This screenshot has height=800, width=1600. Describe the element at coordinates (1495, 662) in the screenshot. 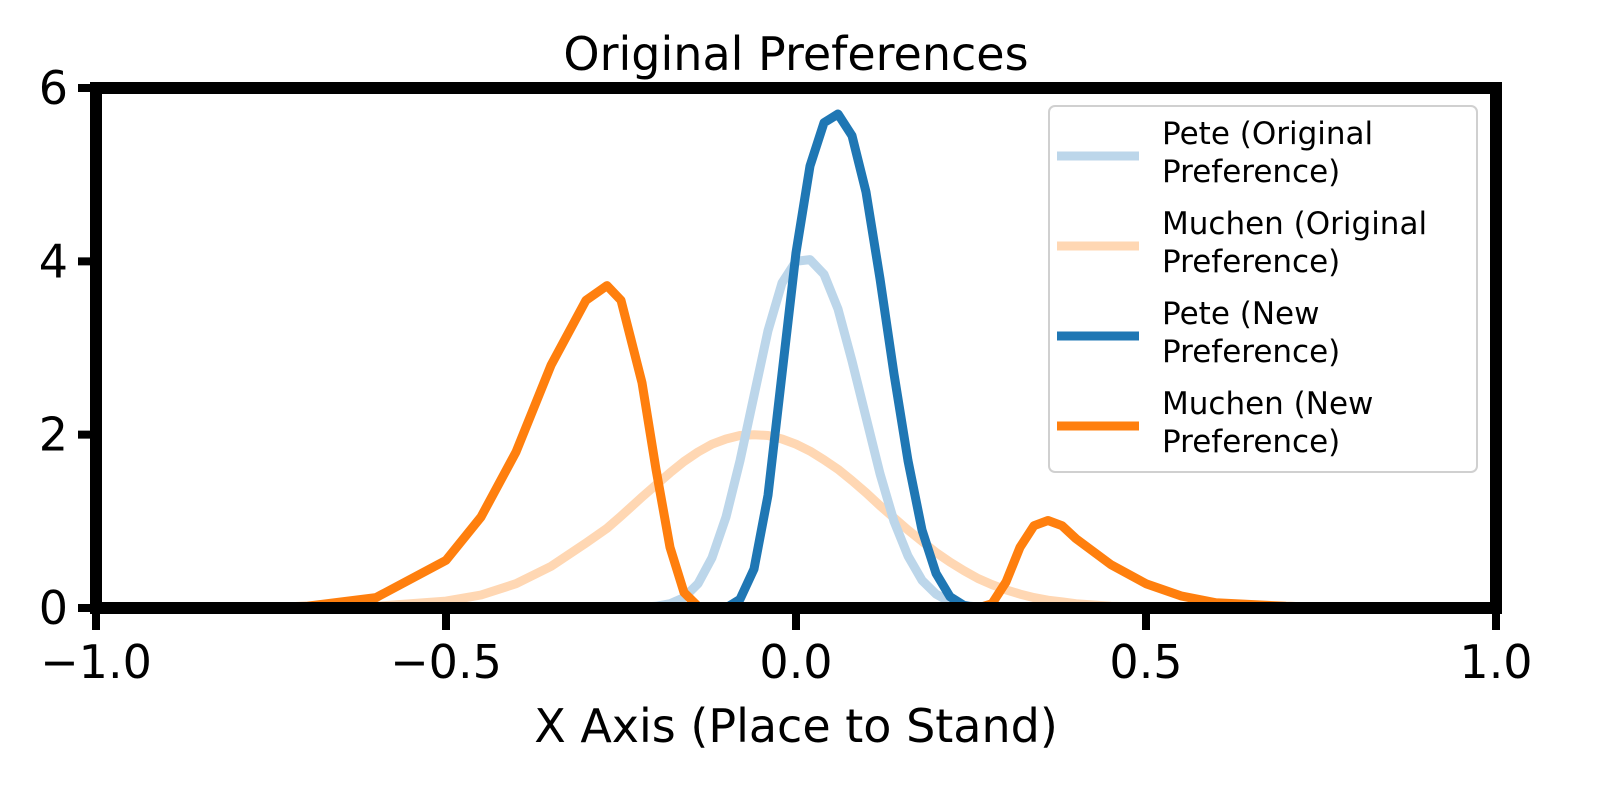

I see `x-tick-label: 1.0` at that location.